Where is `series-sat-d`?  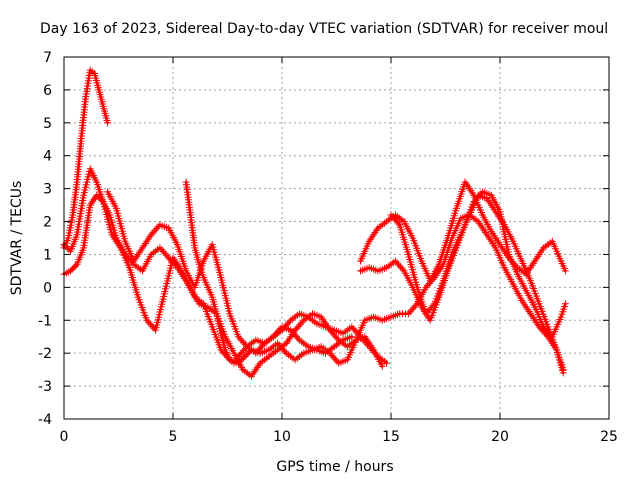 series-sat-d is located at coordinates (230, 272).